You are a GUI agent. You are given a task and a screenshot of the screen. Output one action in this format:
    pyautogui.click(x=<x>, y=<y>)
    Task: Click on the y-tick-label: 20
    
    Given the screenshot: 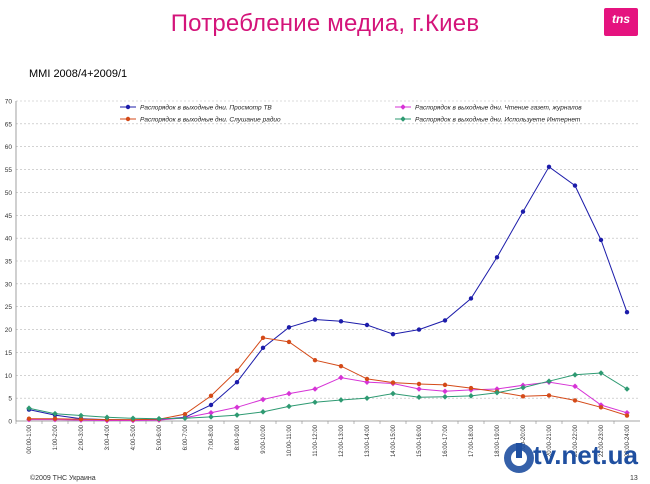 What is the action you would take?
    pyautogui.click(x=9, y=330)
    